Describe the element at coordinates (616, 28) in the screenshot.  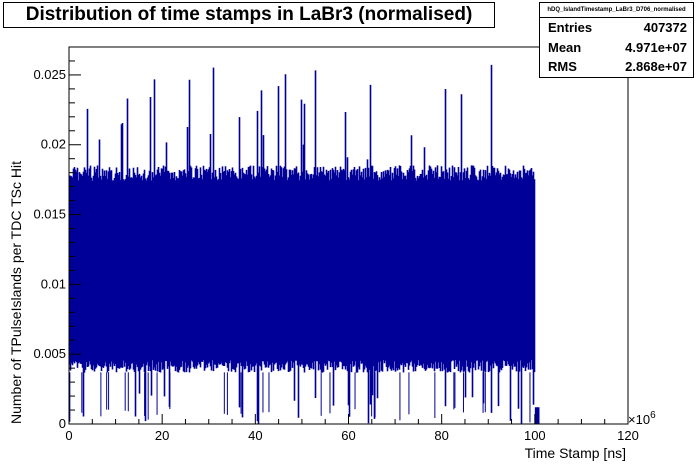
I see `stats-row-entries: Entries 407372` at that location.